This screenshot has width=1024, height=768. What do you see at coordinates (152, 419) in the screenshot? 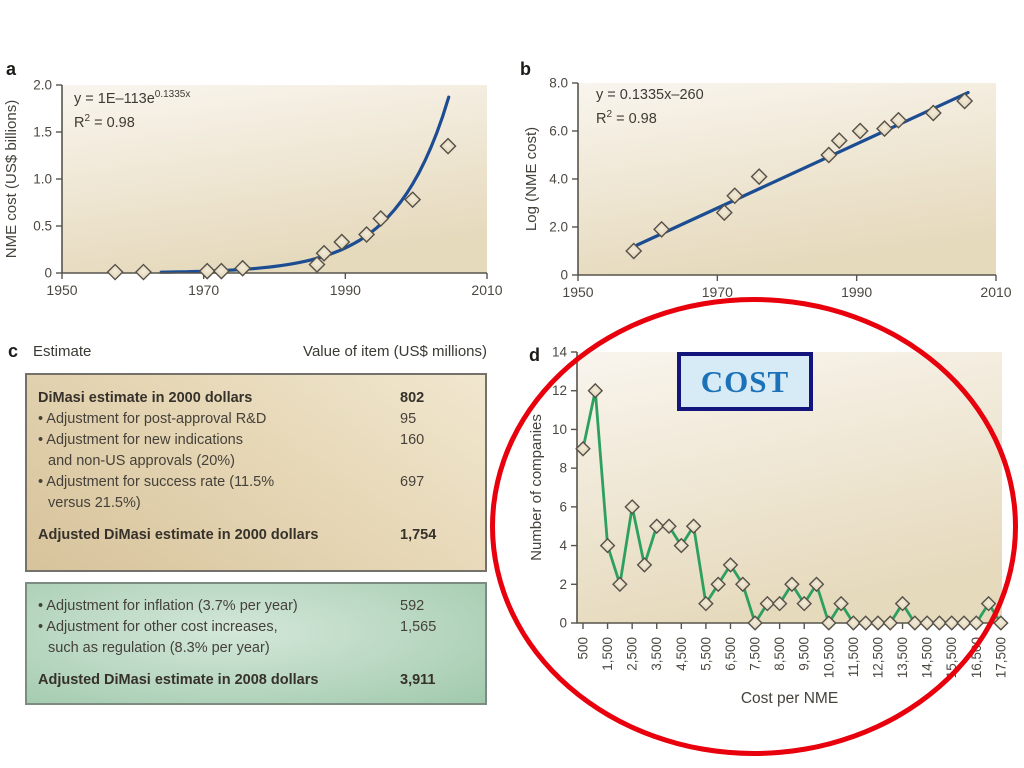
I see `row-label: • Adjustment for post-approval R&D` at bounding box center [152, 419].